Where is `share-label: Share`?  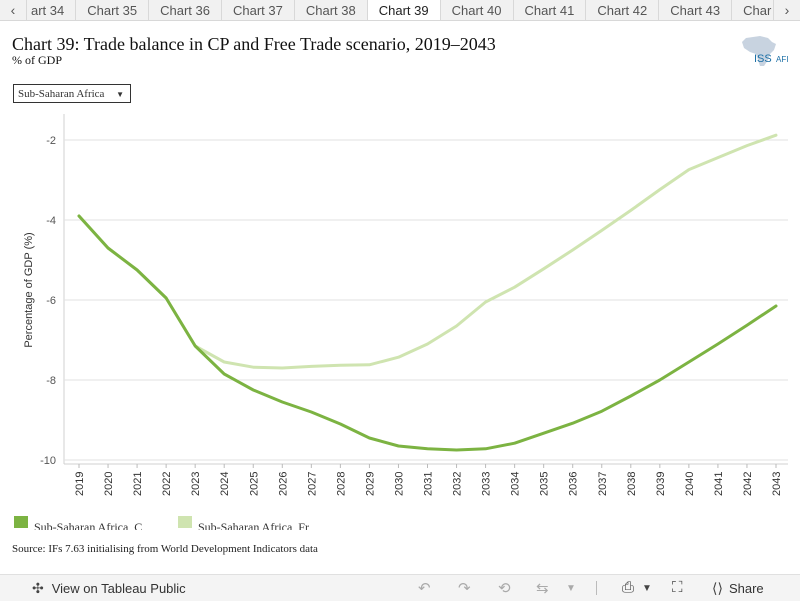
share-label: Share is located at coordinates (746, 588).